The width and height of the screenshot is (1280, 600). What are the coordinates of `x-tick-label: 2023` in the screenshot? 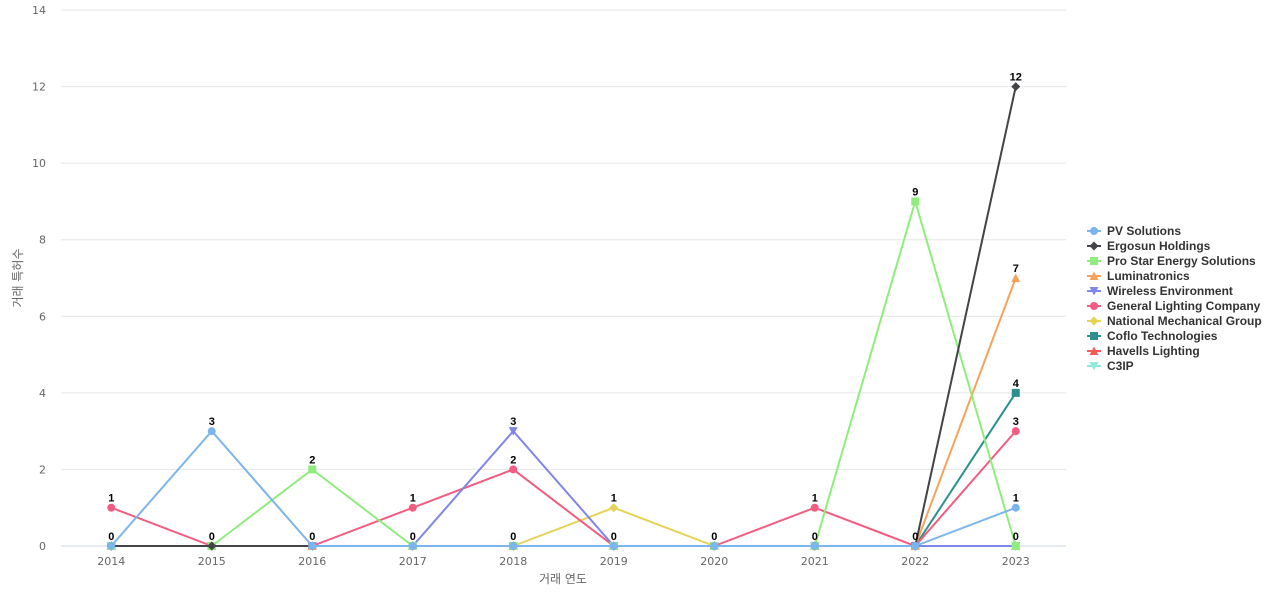 It's located at (1016, 561).